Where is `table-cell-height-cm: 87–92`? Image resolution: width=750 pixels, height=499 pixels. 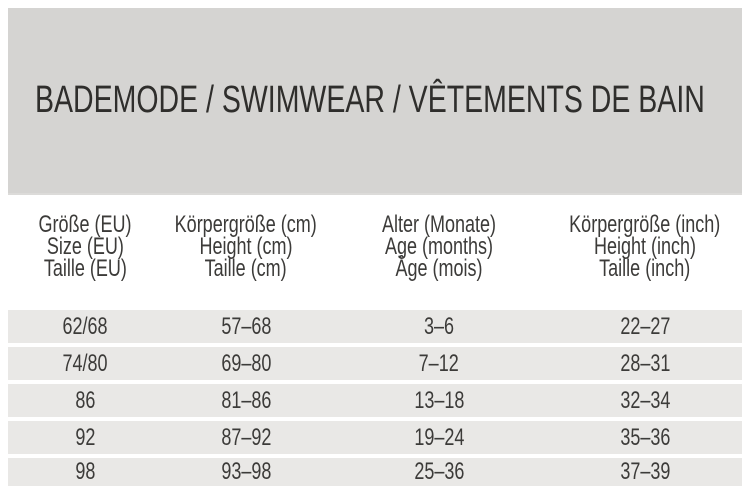 table-cell-height-cm: 87–92 is located at coordinates (246, 437).